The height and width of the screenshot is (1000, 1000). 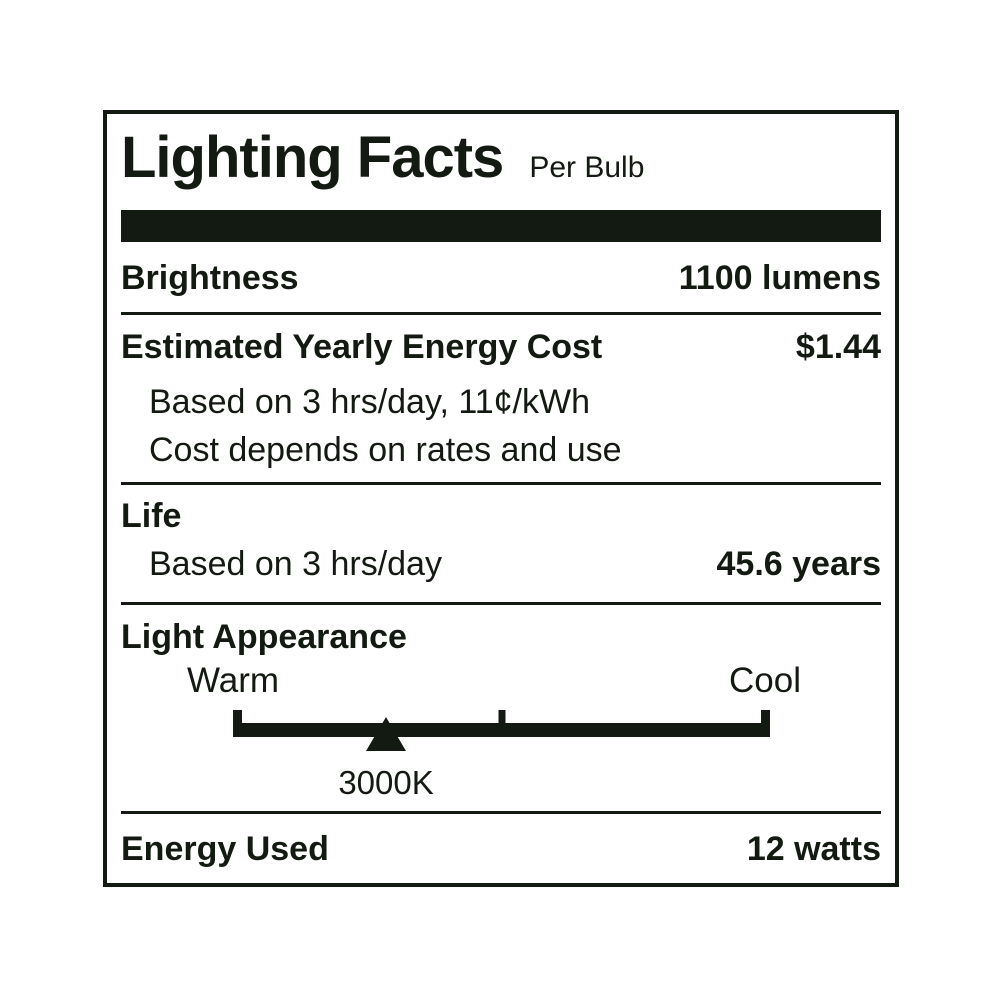 What do you see at coordinates (765, 723) in the screenshot?
I see `scale-tick-right` at bounding box center [765, 723].